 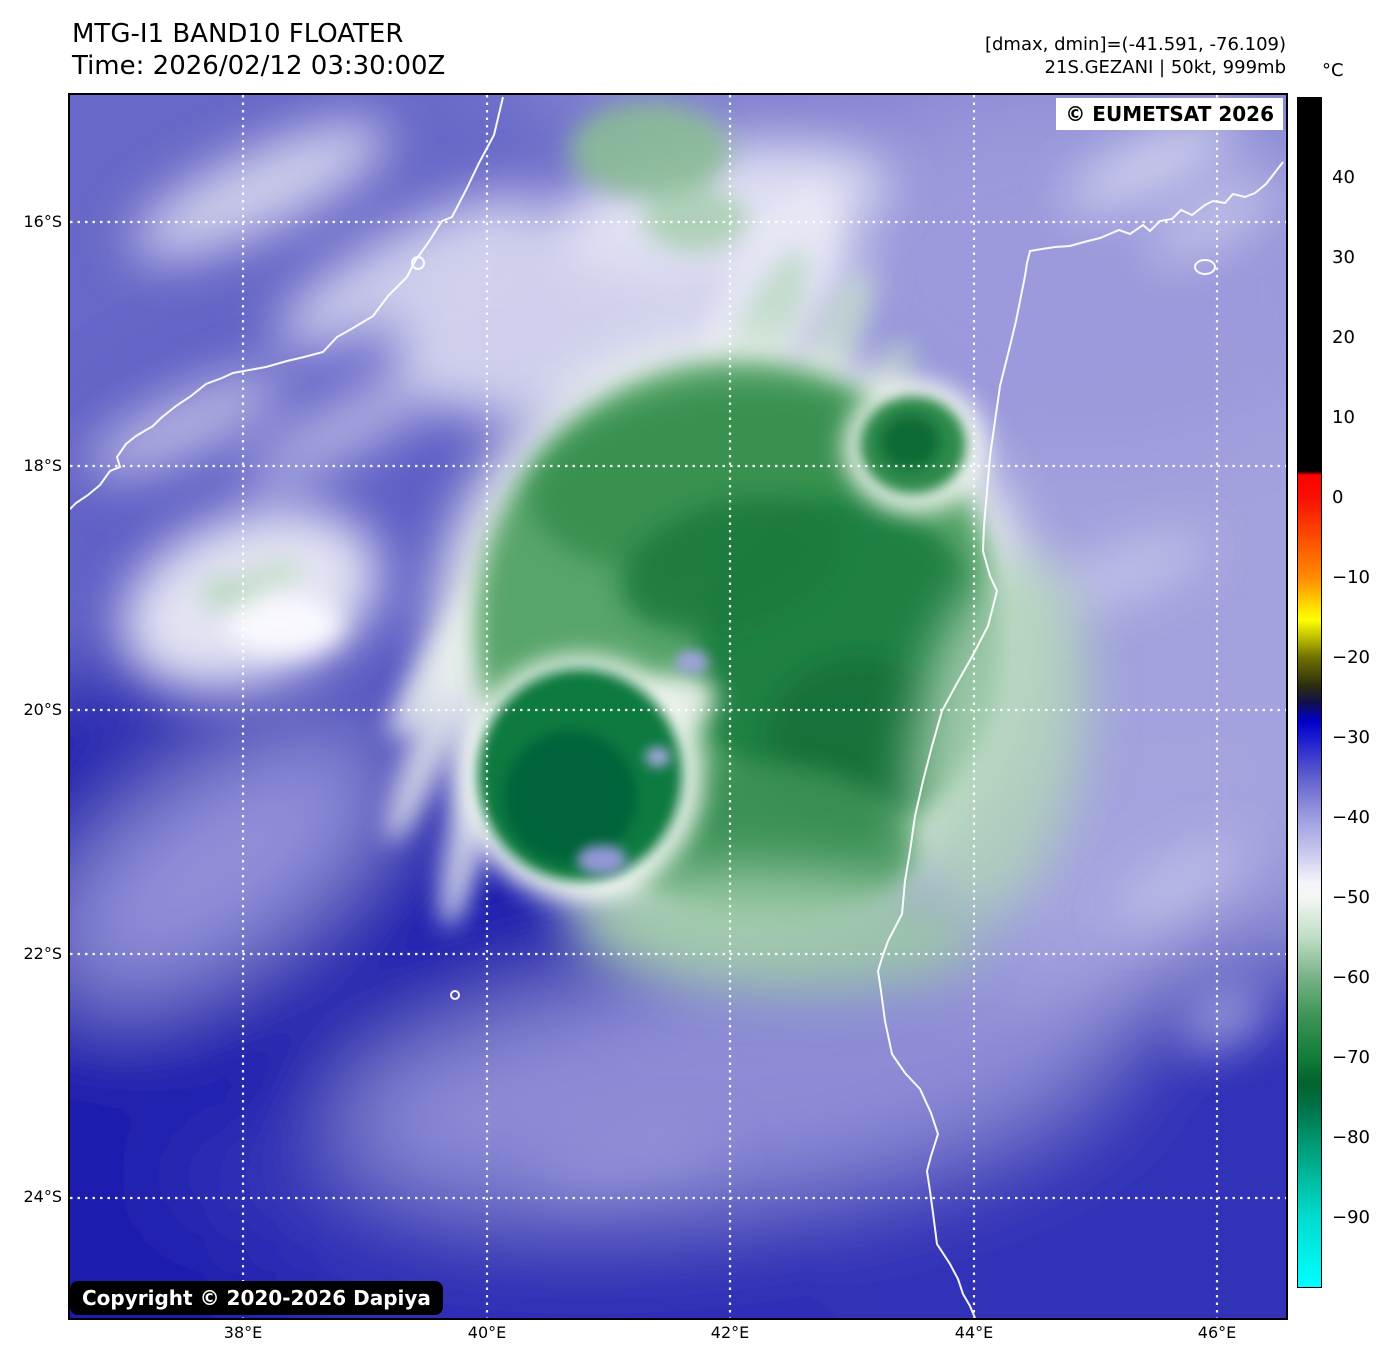 I want to click on cbar-tick-20: 20, so click(x=1343, y=337).